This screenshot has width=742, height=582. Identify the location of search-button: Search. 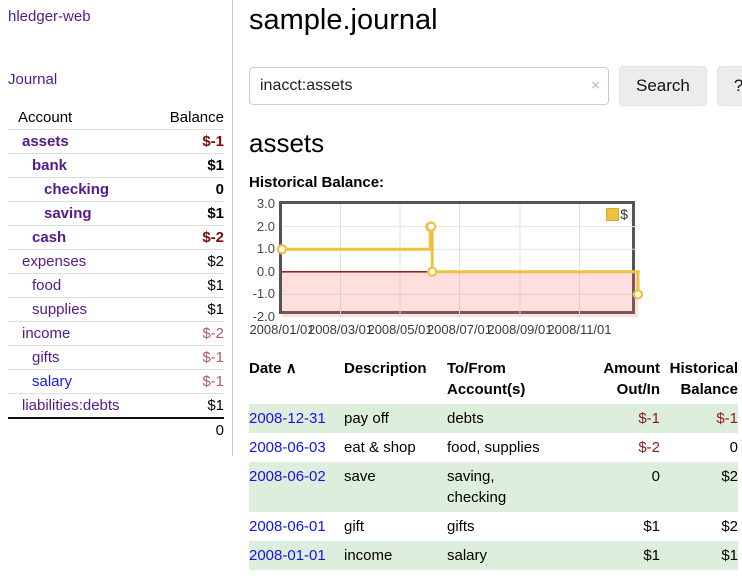
(663, 86).